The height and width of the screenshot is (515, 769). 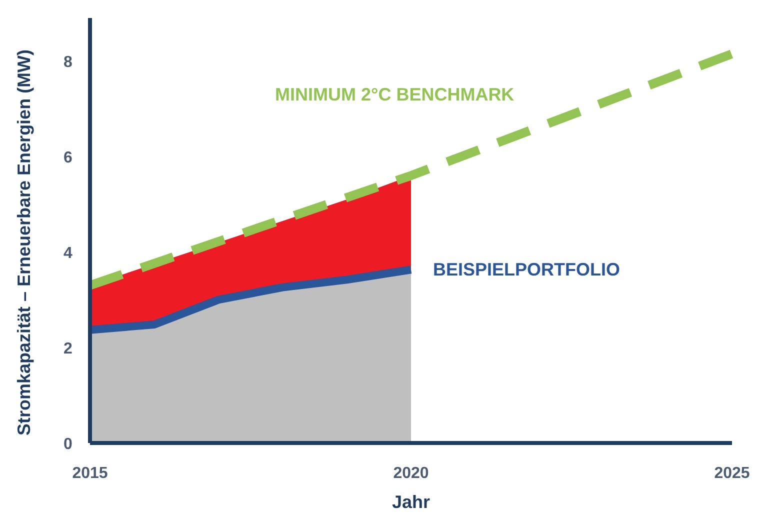 What do you see at coordinates (732, 473) in the screenshot?
I see `x-tick-label: 2025` at bounding box center [732, 473].